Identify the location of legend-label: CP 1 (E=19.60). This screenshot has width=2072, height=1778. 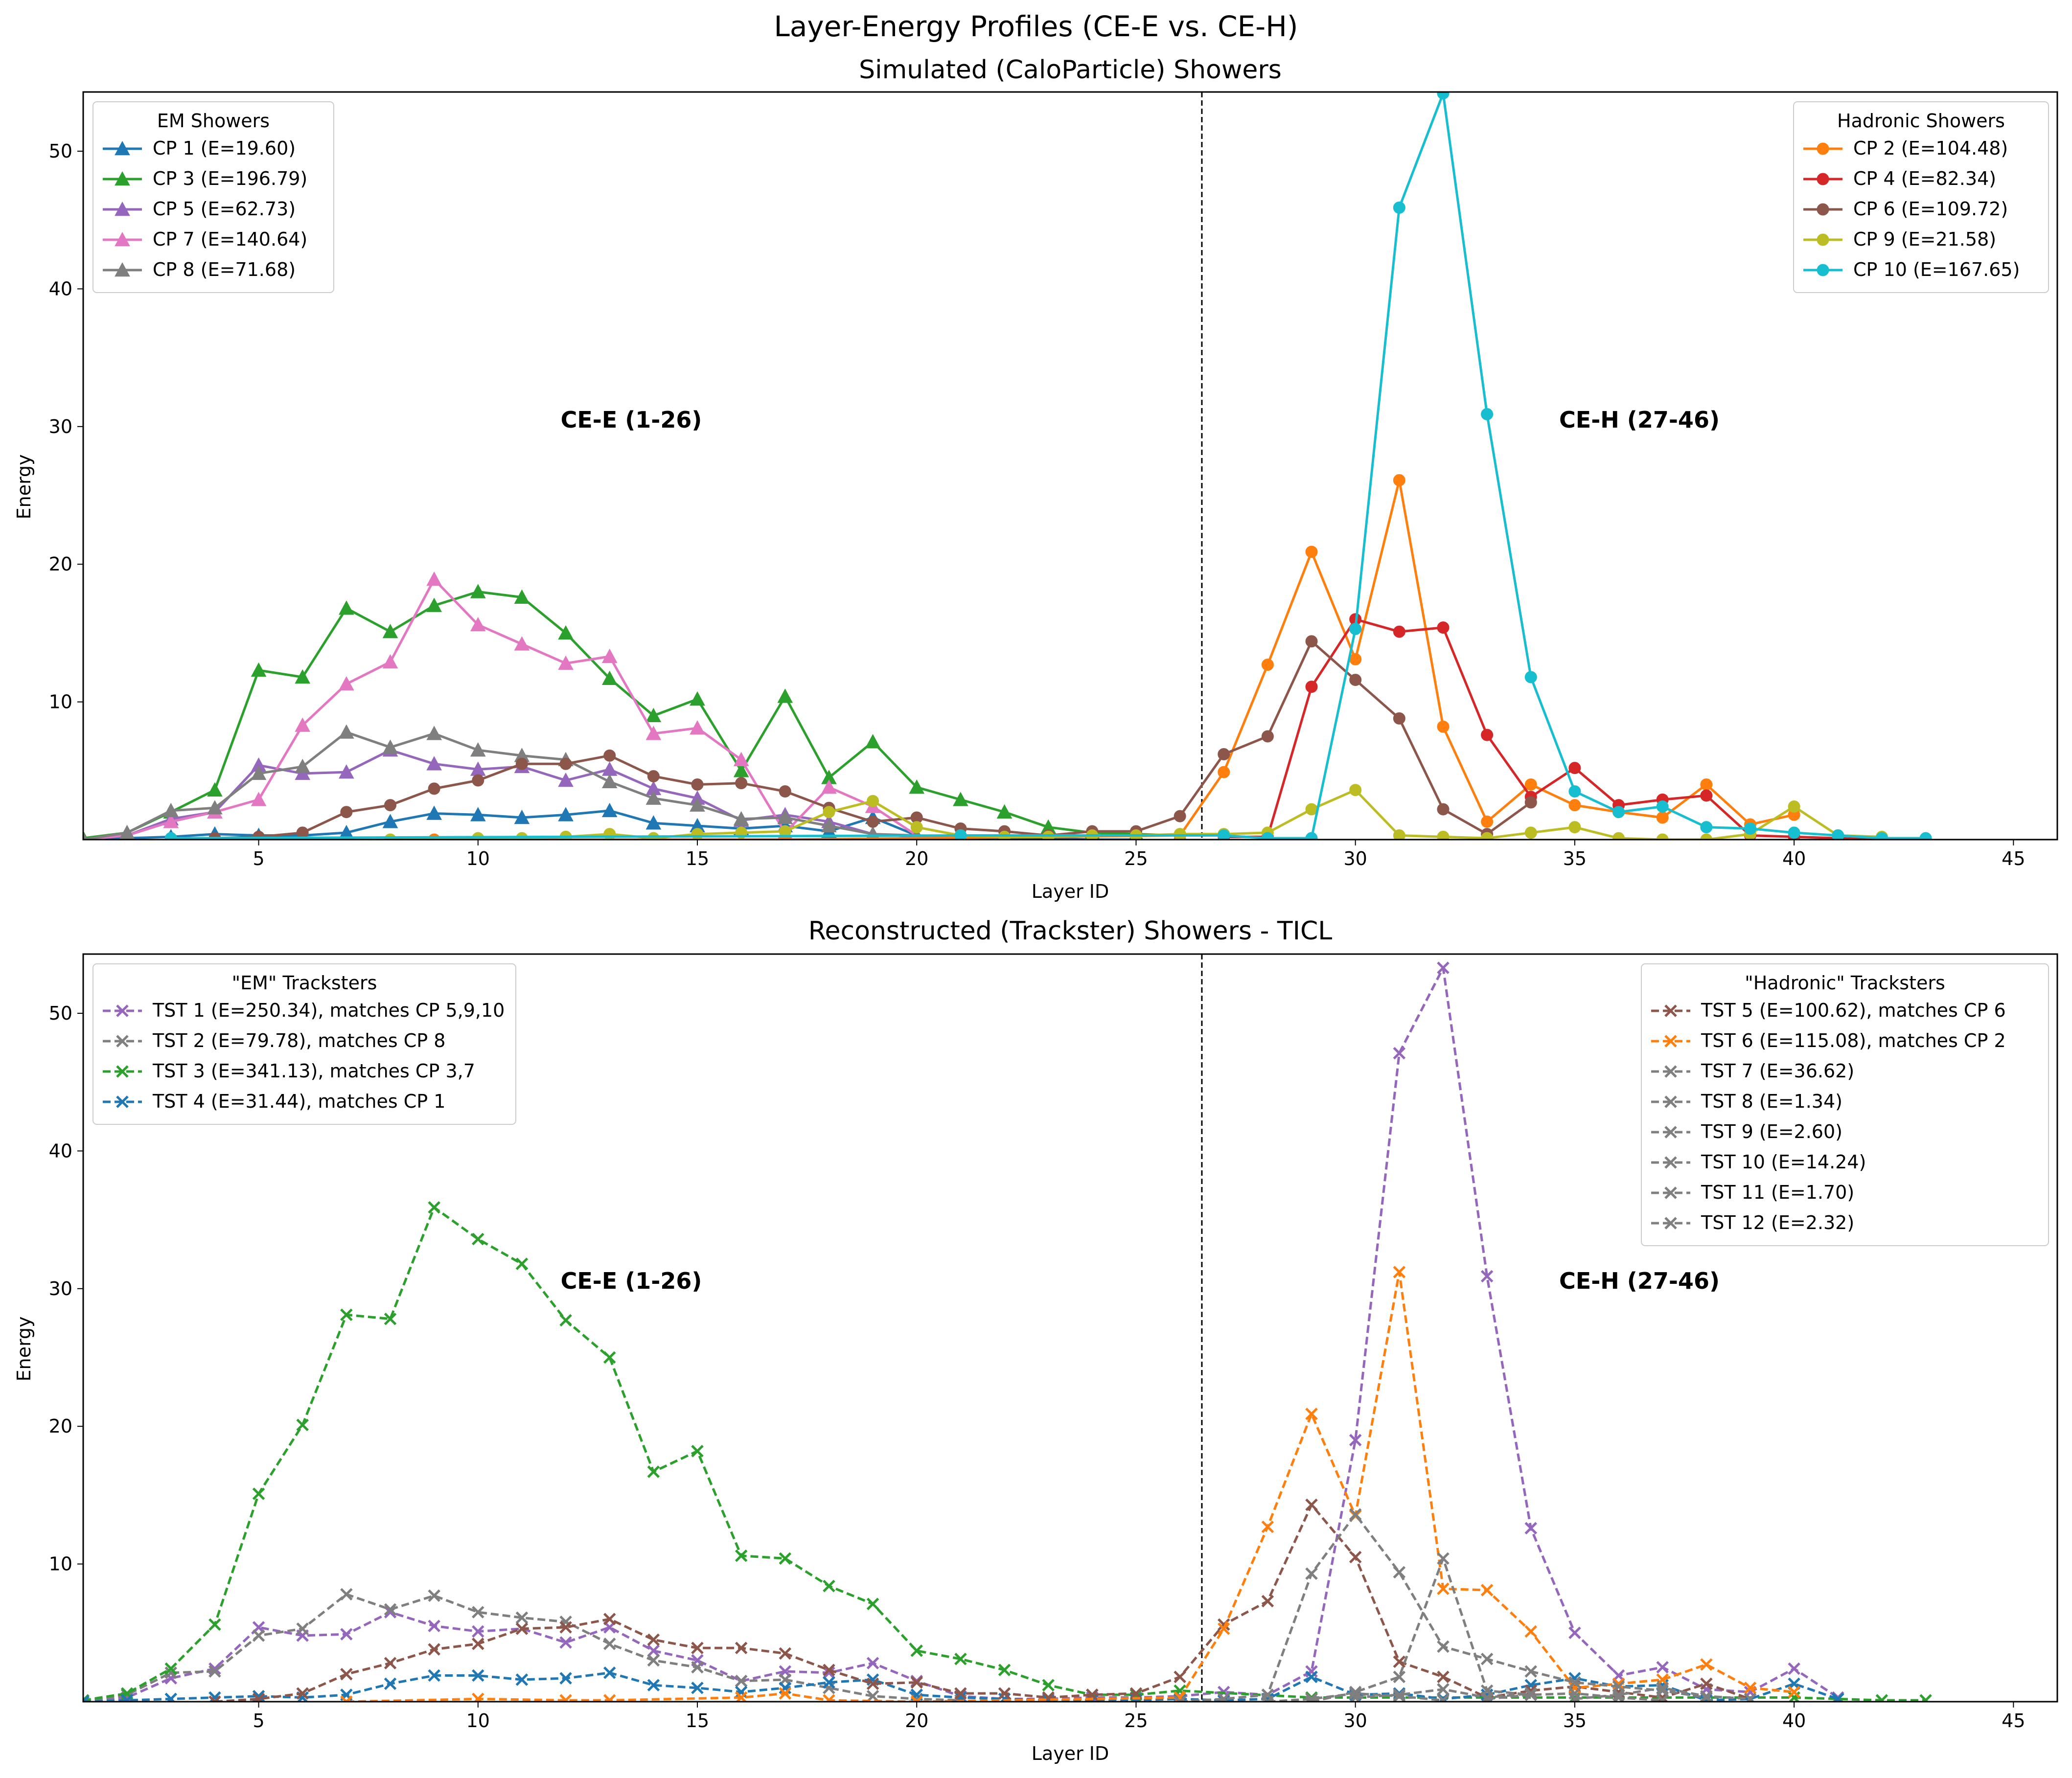
(224, 148).